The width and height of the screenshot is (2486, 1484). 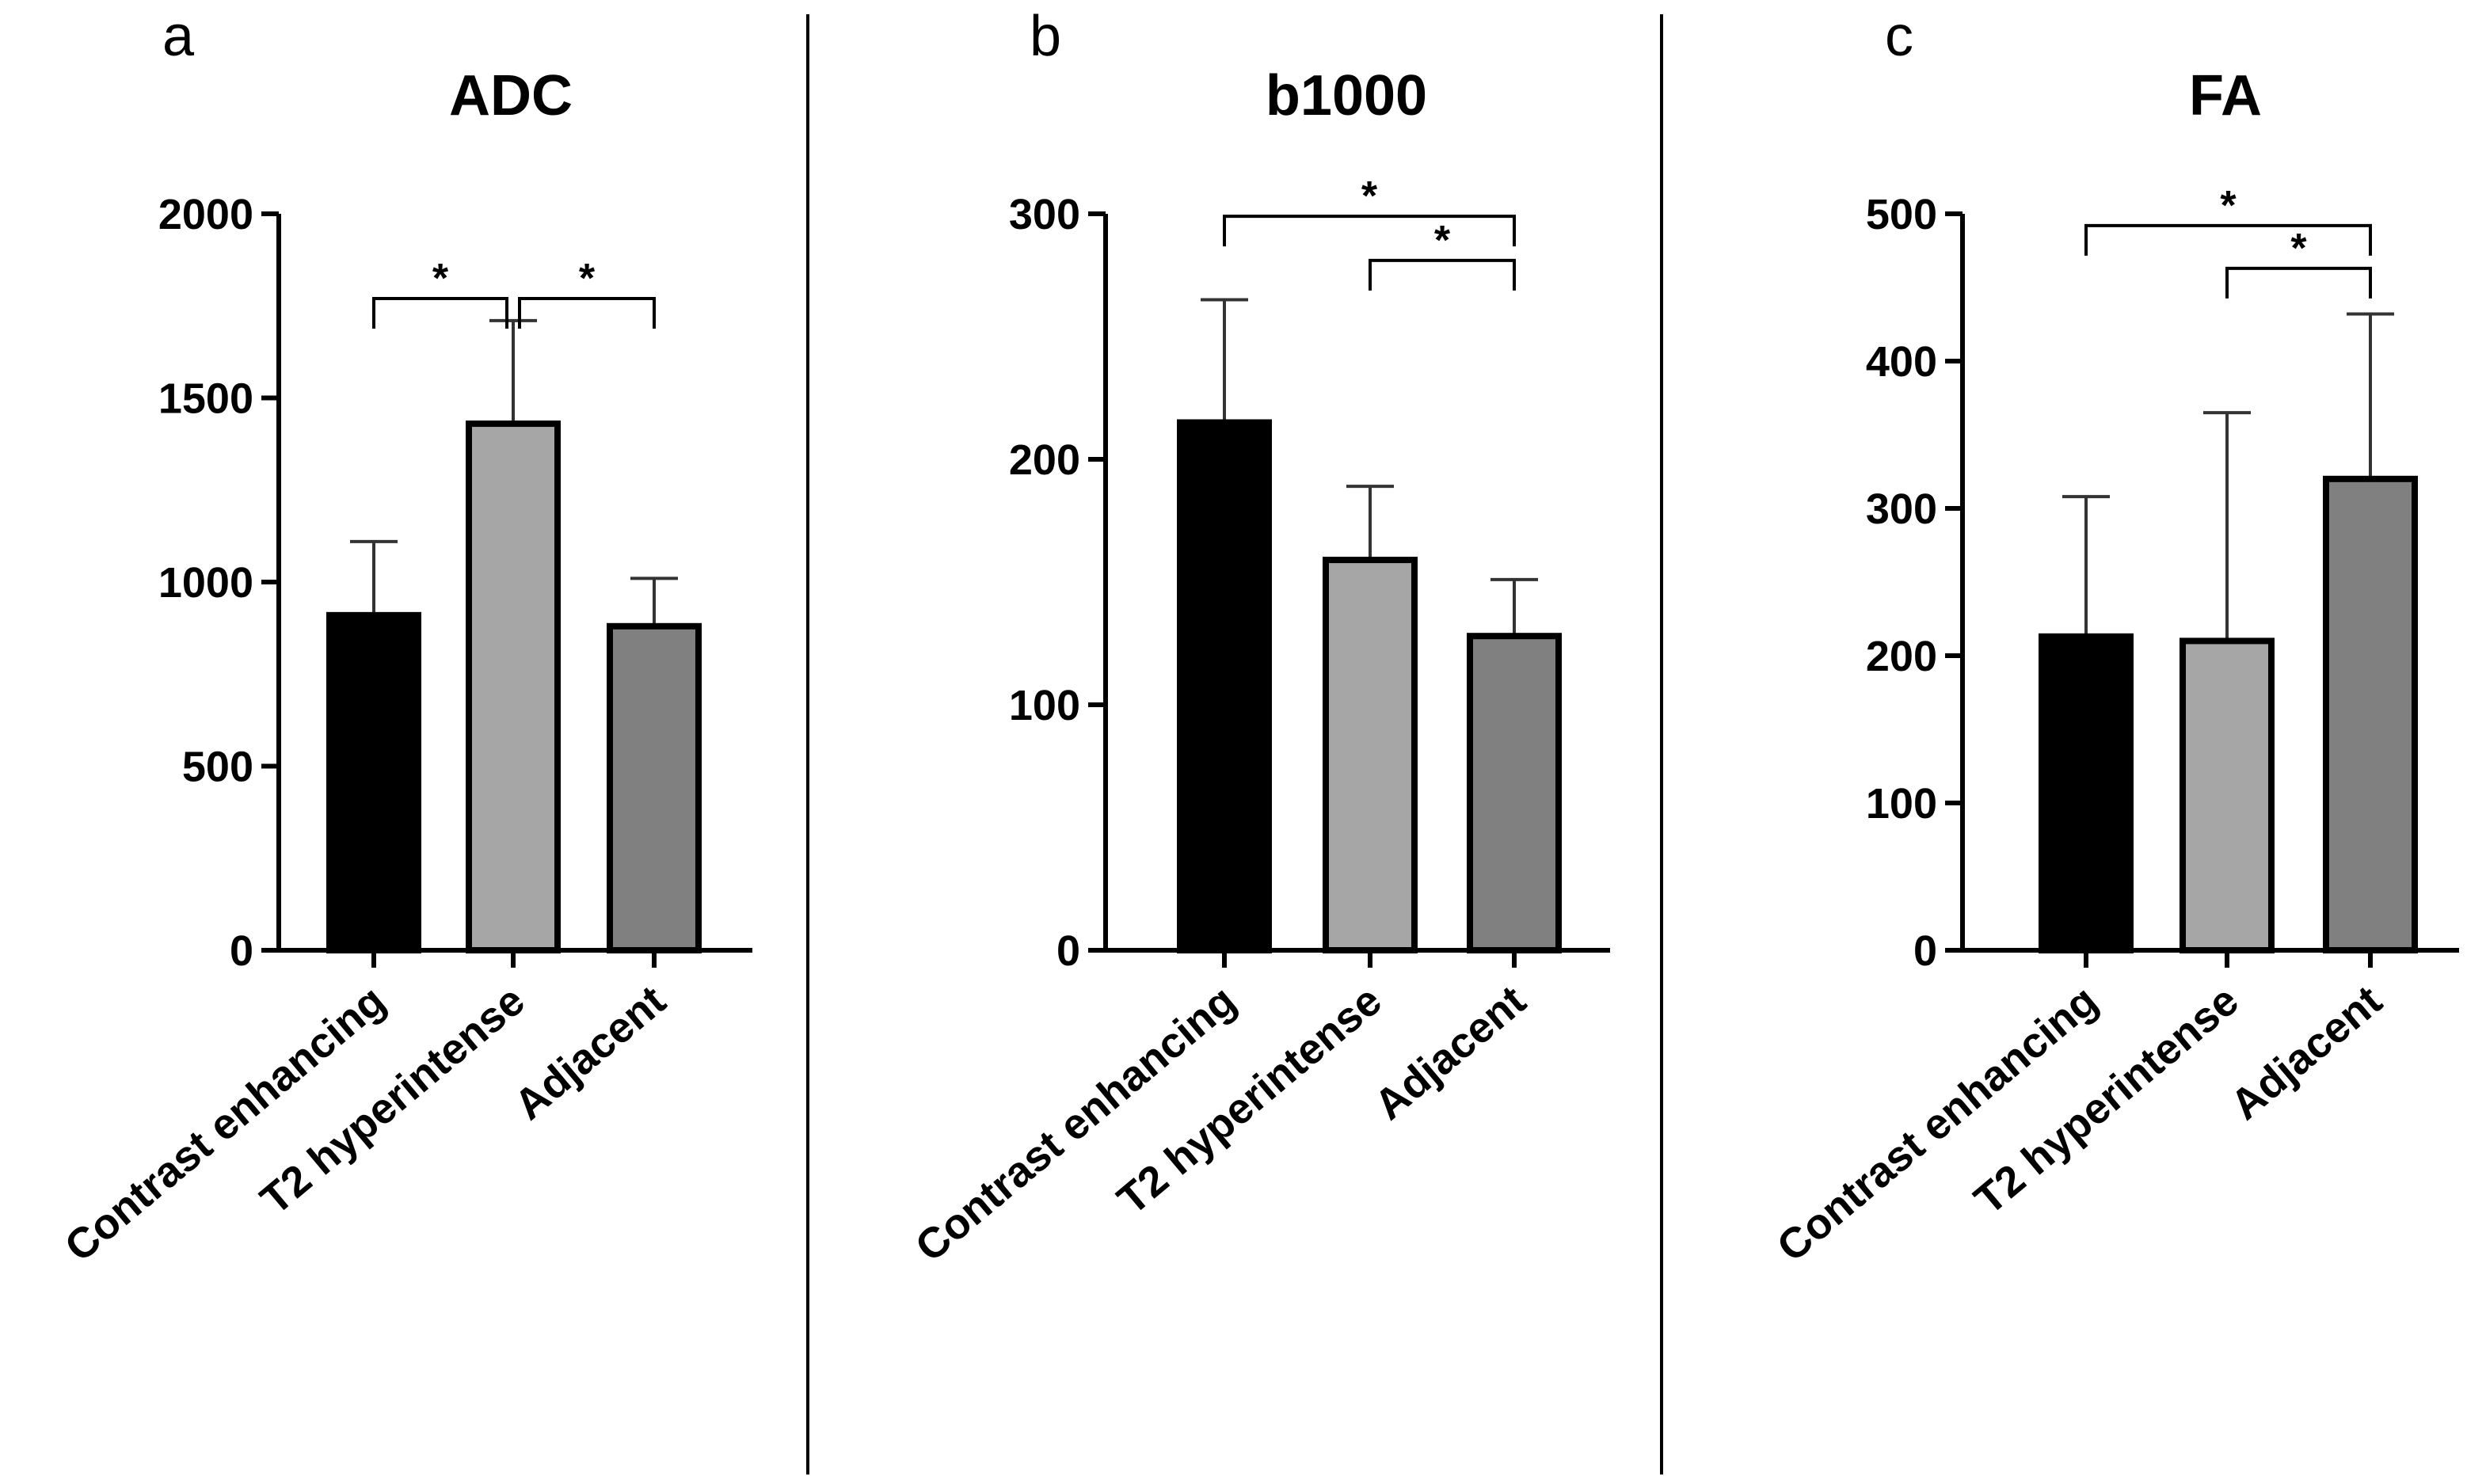 What do you see at coordinates (2225, 96) in the screenshot?
I see `chart-title: FA` at bounding box center [2225, 96].